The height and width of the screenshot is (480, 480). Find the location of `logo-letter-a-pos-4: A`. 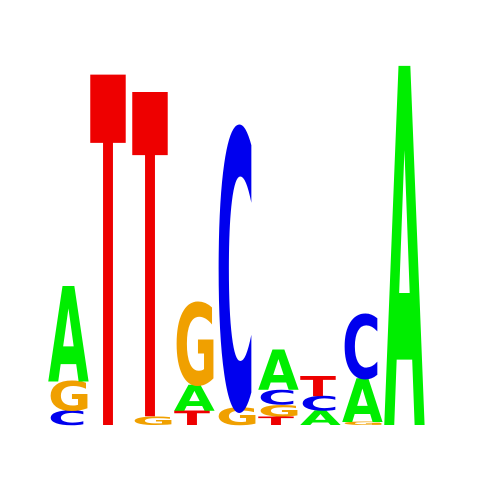

logo-letter-a-pos-4: A is located at coordinates (194, 398).